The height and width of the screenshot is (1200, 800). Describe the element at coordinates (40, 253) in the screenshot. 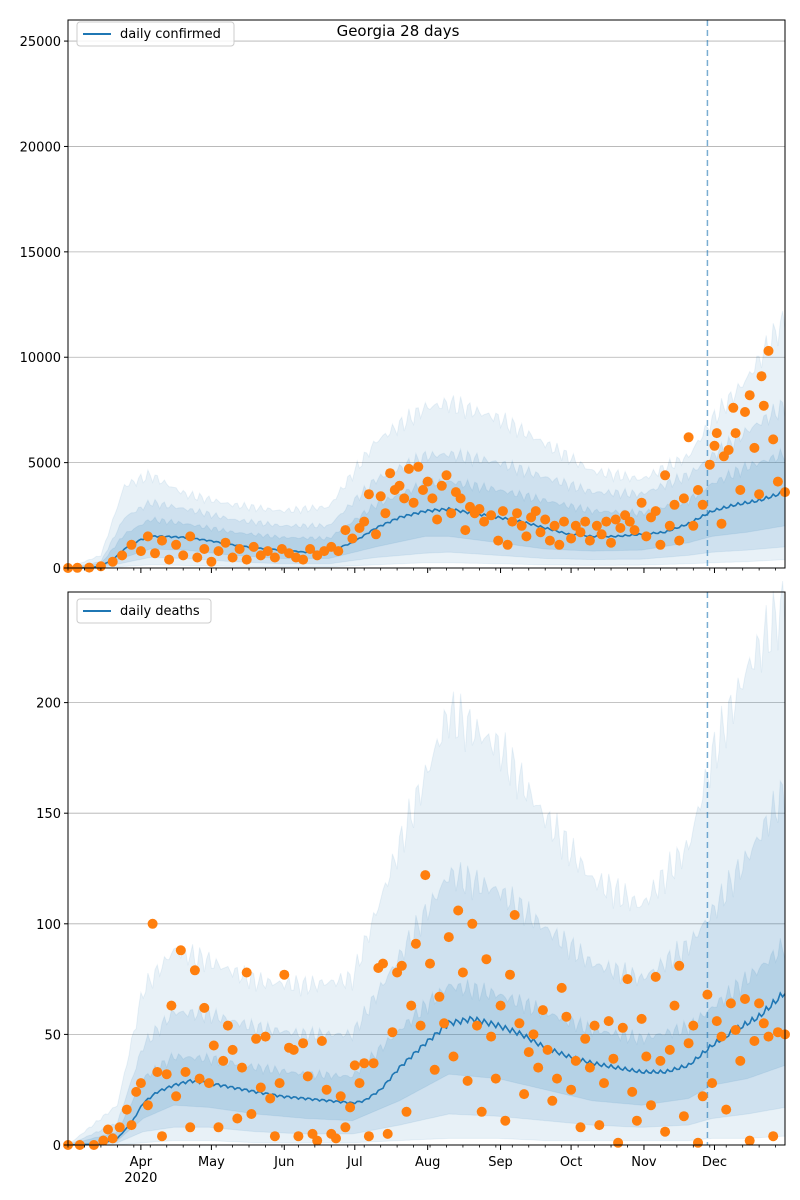

I see `confirmed-ytick-label-3: 15000` at that location.